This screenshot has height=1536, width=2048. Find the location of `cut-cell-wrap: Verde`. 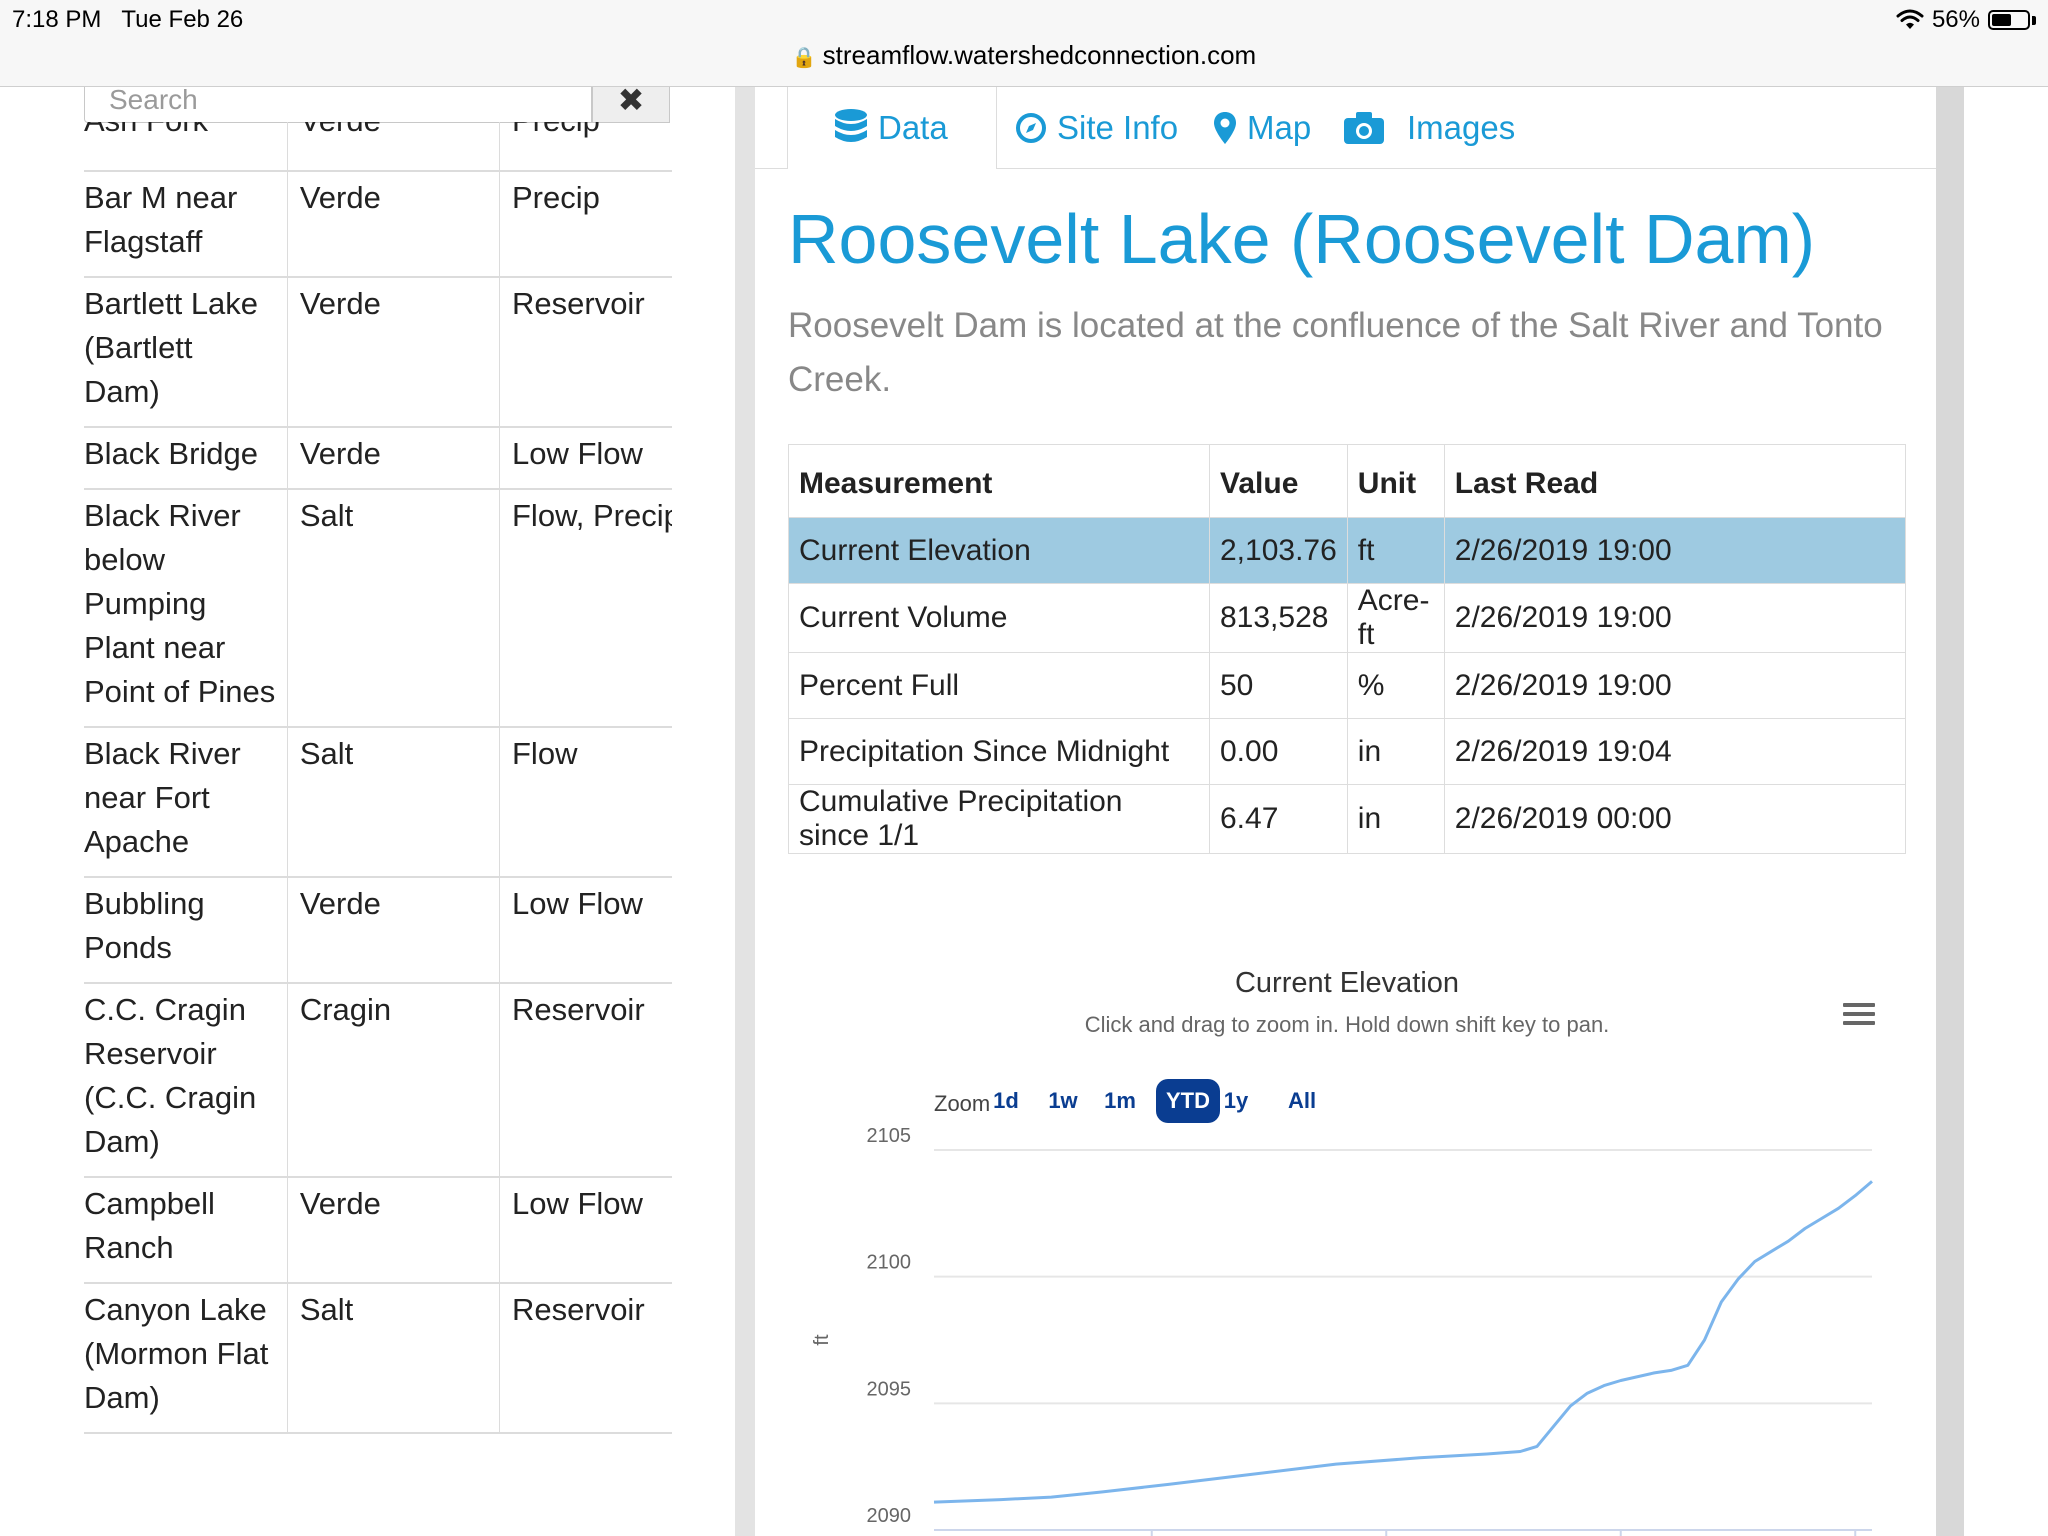

cut-cell-wrap: Verde is located at coordinates (399, 142).